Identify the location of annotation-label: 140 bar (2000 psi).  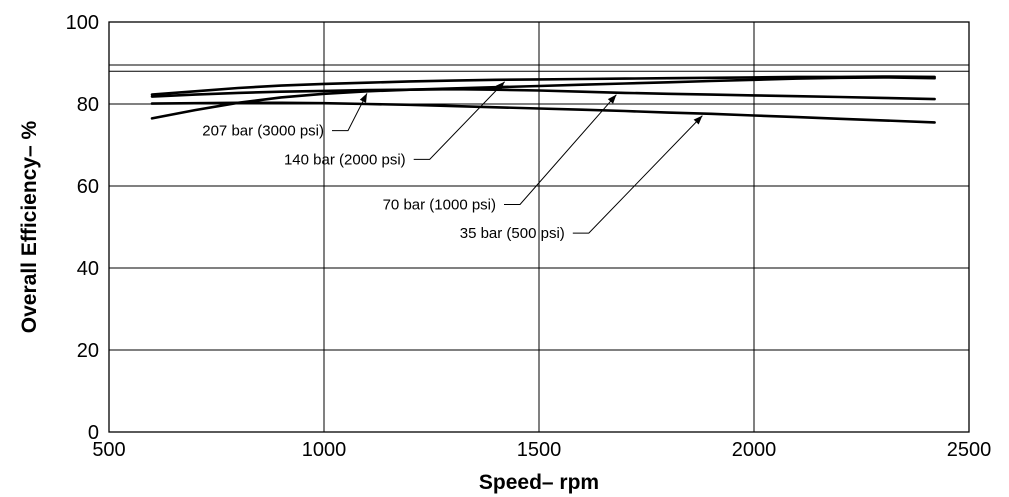
(345, 159).